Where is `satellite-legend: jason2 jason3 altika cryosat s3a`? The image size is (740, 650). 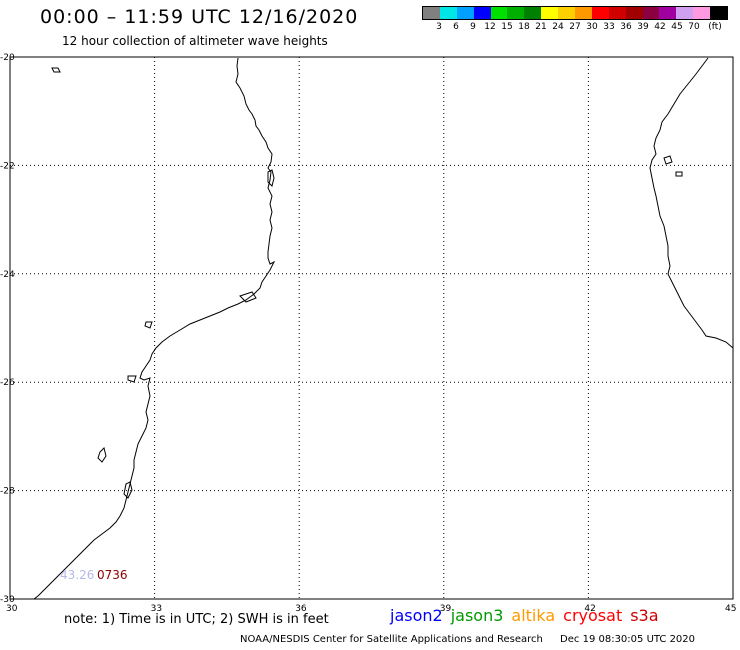 satellite-legend: jason2 jason3 altika cryosat s3a is located at coordinates (528, 615).